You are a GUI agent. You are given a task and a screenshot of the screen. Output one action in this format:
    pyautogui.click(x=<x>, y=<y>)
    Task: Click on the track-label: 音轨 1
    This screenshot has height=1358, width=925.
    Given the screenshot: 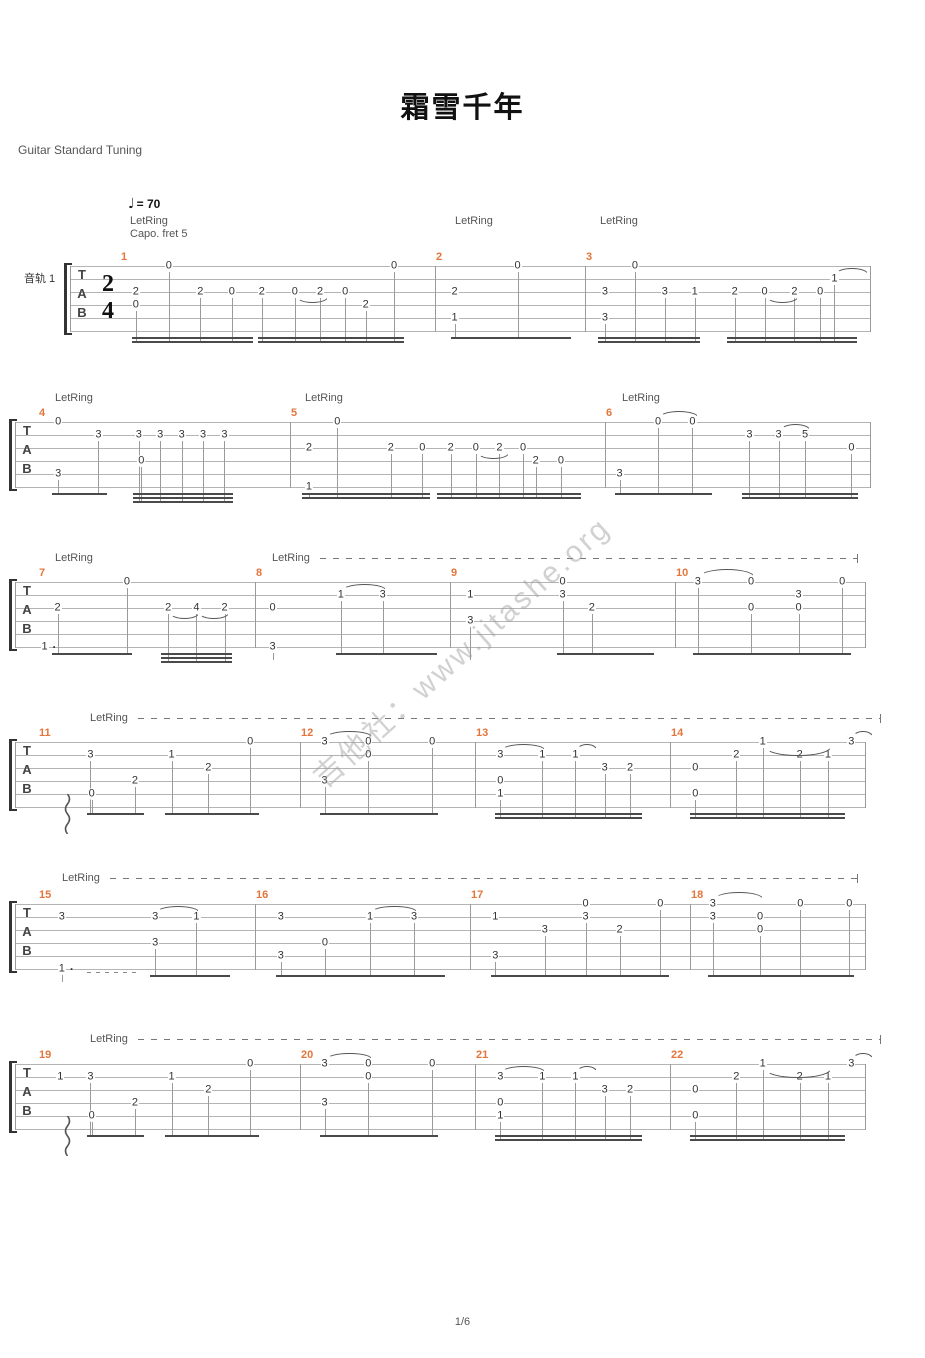 What is the action you would take?
    pyautogui.click(x=40, y=279)
    